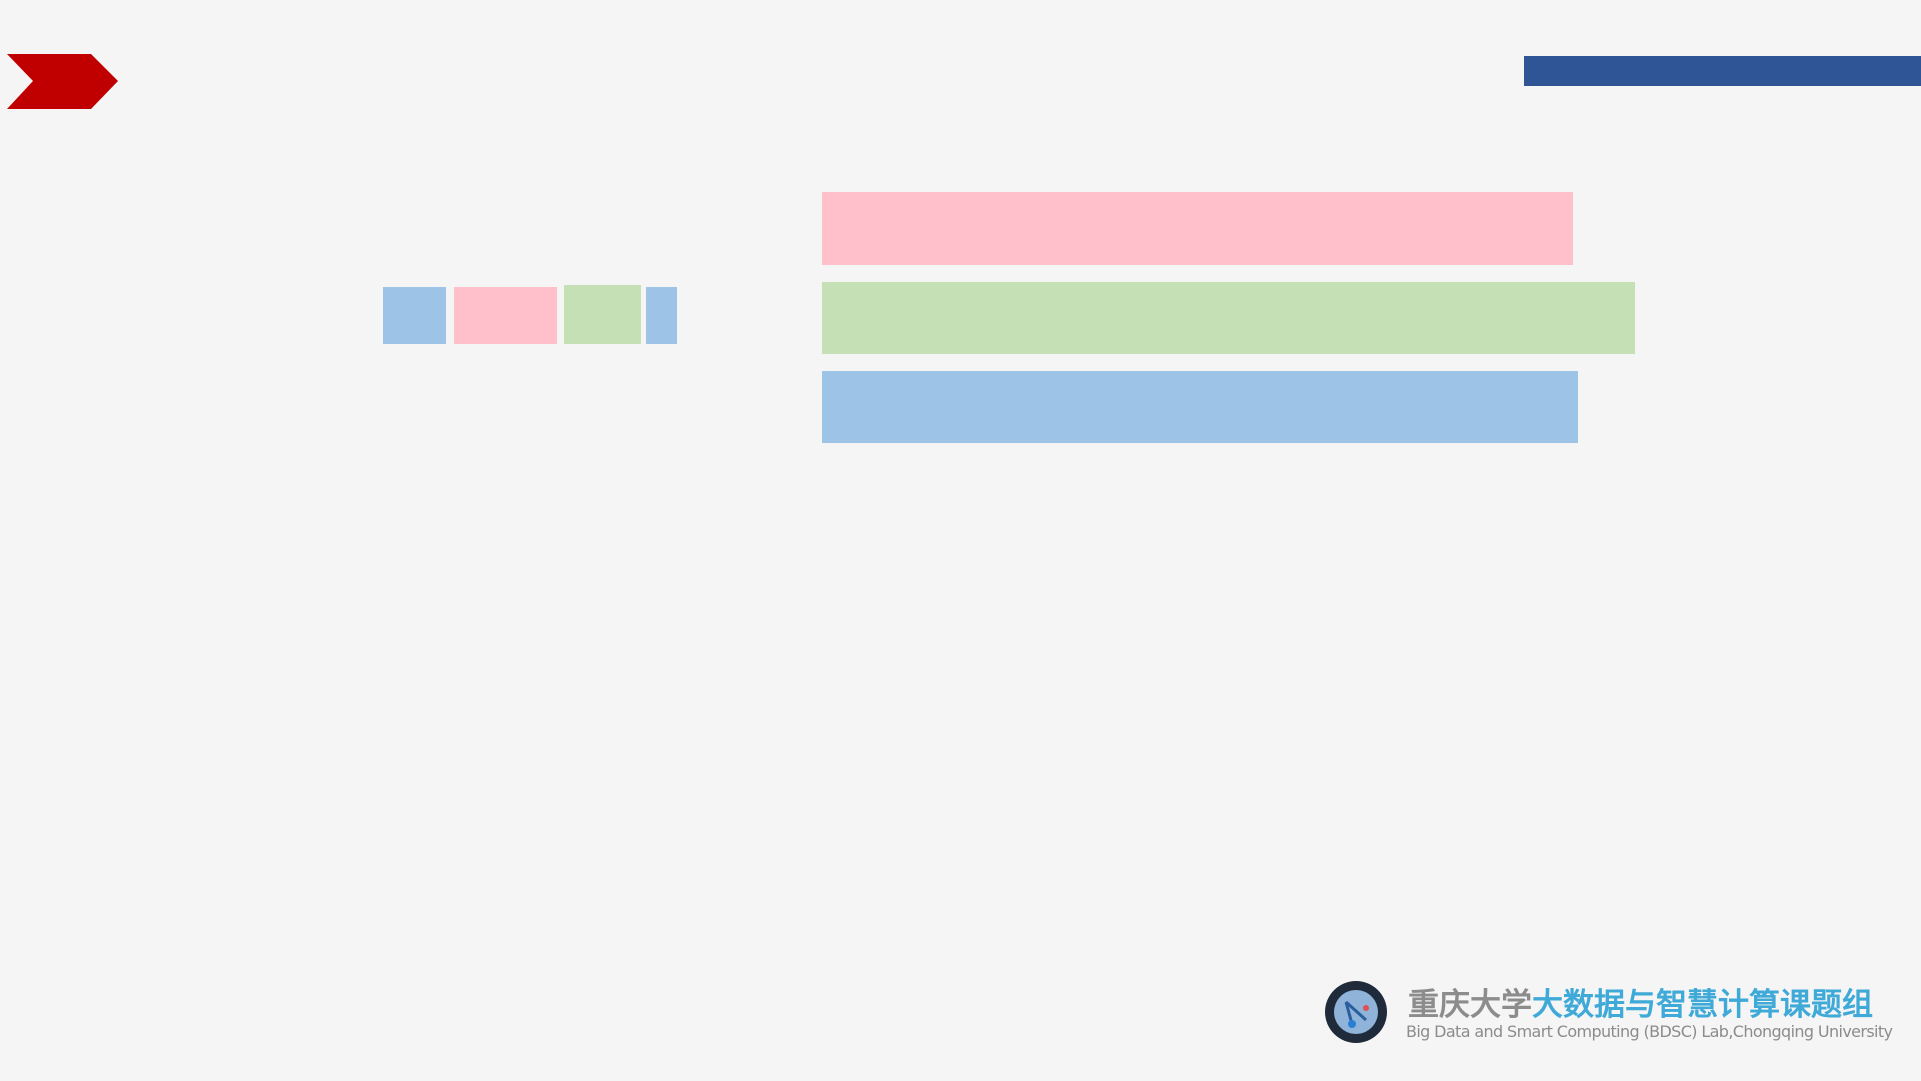  What do you see at coordinates (1722, 71) in the screenshot?
I see `header-bar` at bounding box center [1722, 71].